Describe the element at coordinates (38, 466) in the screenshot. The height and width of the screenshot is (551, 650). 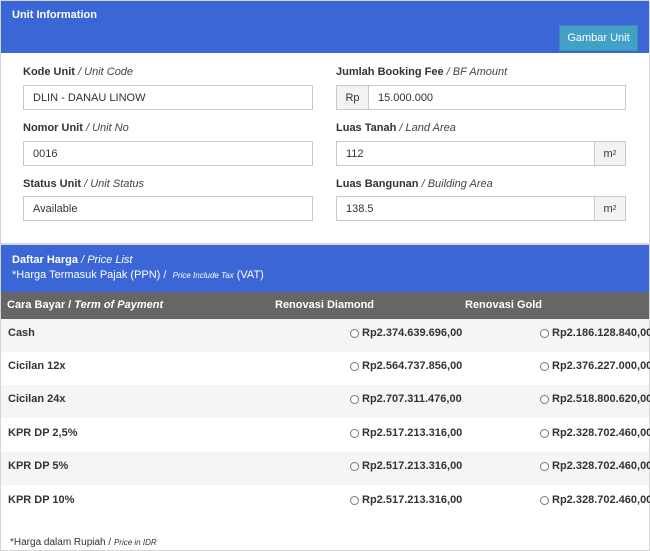
I see `payment-term-label: KPR DP 5%` at that location.